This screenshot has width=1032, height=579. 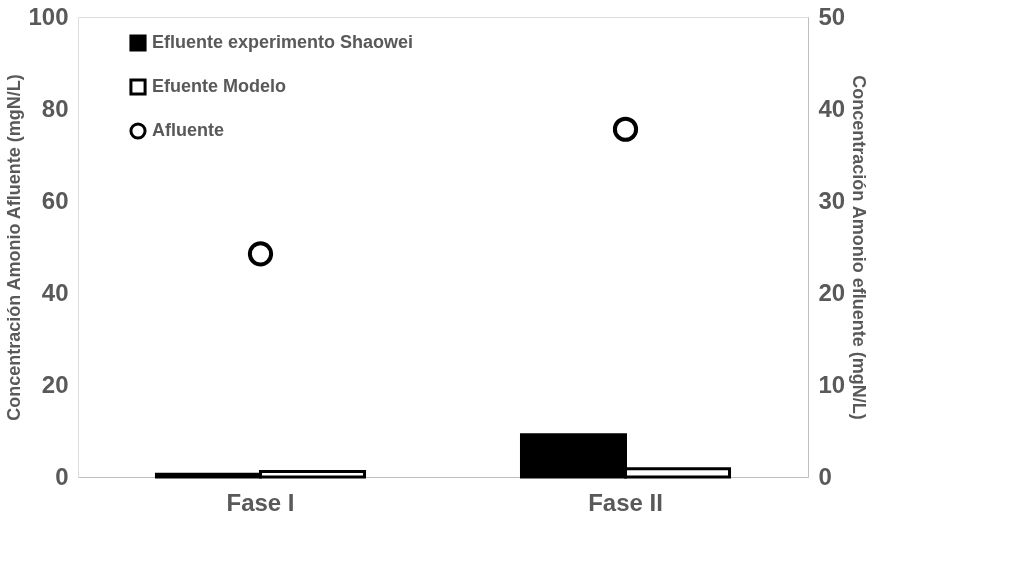 I want to click on y-tick-label: 20, so click(x=55, y=384).